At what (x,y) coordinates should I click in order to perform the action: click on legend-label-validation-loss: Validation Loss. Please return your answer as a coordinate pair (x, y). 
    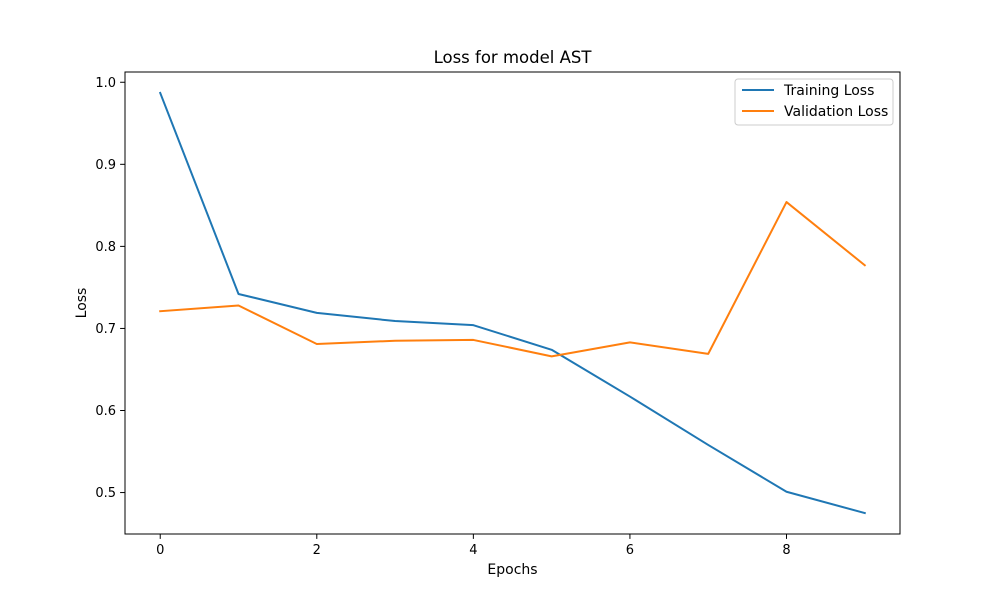
    Looking at the image, I should click on (836, 112).